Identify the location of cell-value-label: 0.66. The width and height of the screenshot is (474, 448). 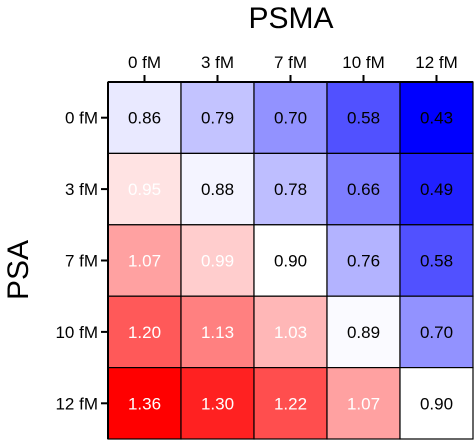
(363, 189).